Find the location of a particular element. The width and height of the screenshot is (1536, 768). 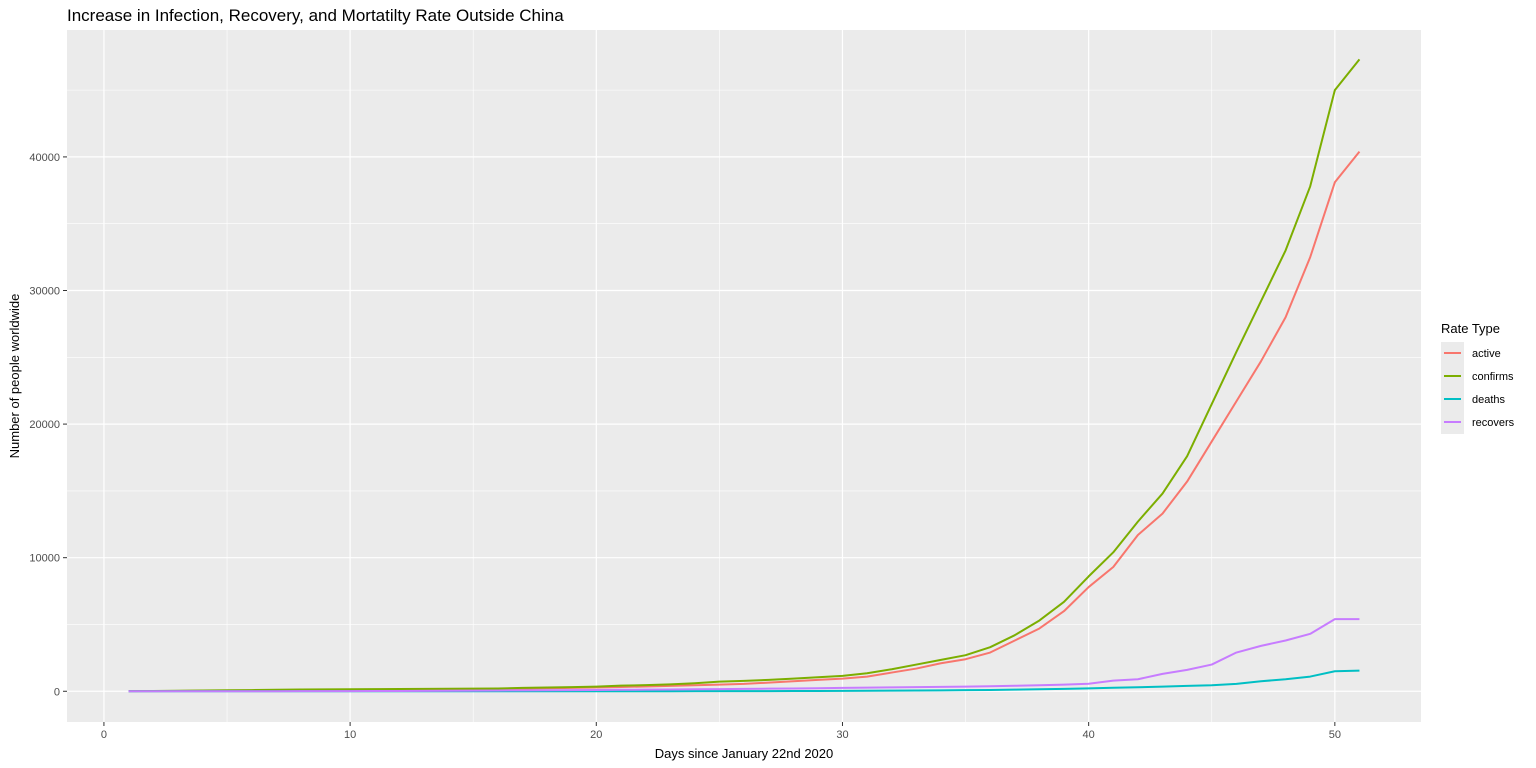

x-tick-label: 0 is located at coordinates (104, 735).